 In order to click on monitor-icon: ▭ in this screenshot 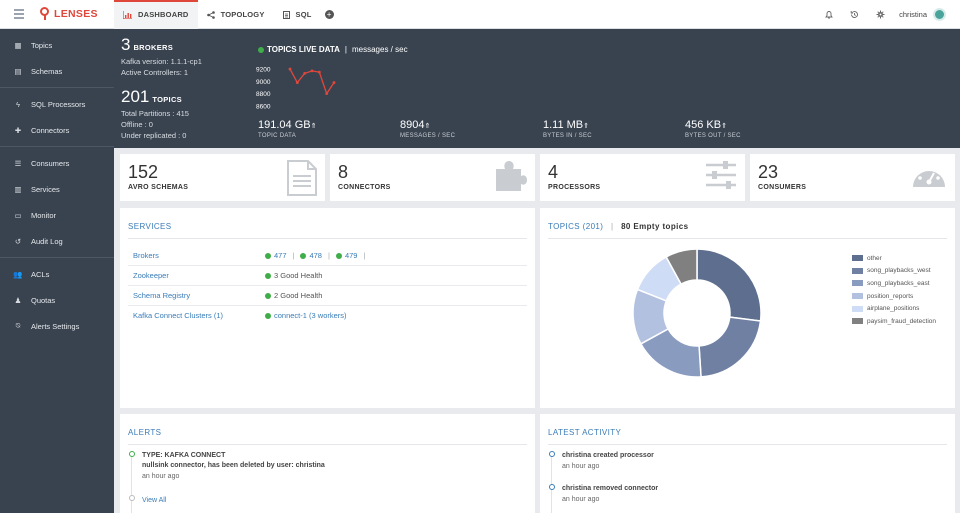, I will do `click(18, 215)`.